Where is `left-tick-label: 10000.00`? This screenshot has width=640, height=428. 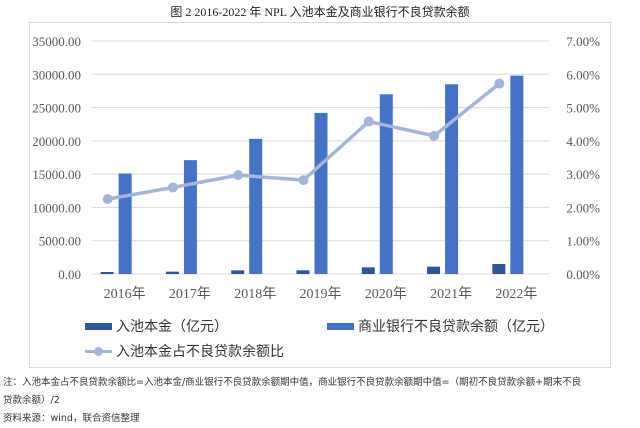
left-tick-label: 10000.00 is located at coordinates (56, 207).